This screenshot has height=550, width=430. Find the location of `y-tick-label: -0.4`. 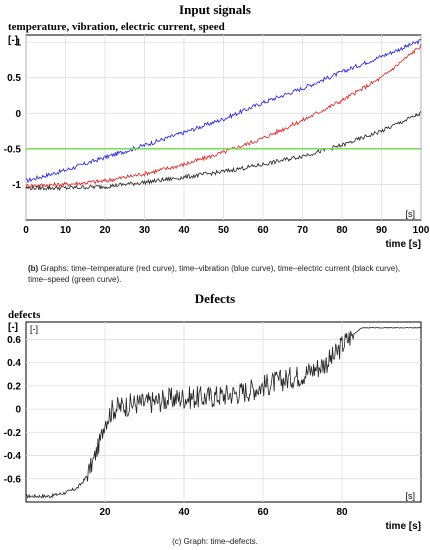

y-tick-label: -0.4 is located at coordinates (13, 456).